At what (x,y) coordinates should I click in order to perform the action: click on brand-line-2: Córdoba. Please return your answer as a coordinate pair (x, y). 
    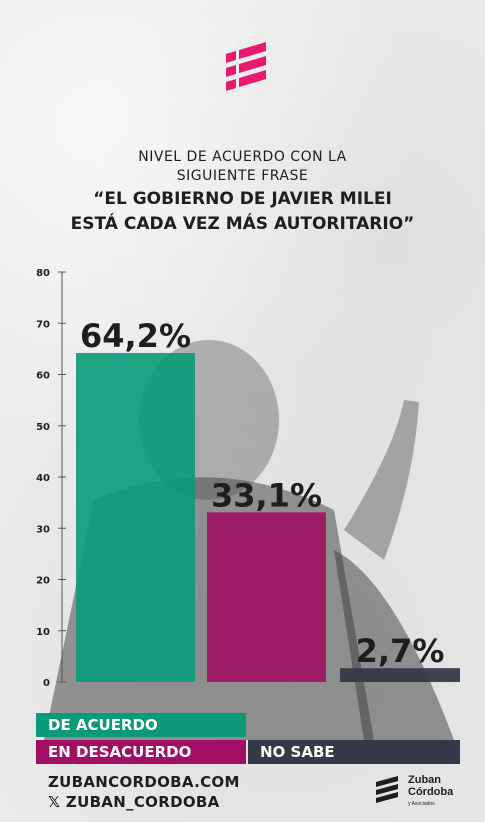
    Looking at the image, I should click on (431, 792).